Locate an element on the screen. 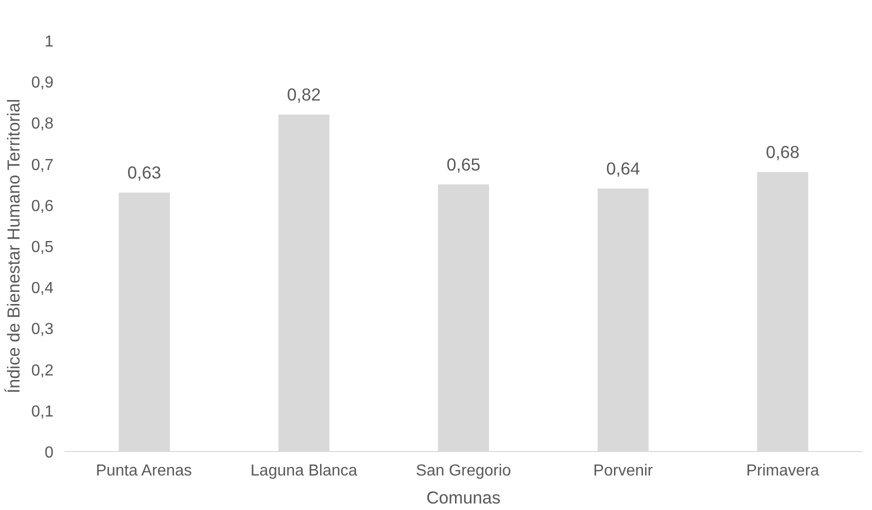  y-tick-label: 0,1 is located at coordinates (42, 411).